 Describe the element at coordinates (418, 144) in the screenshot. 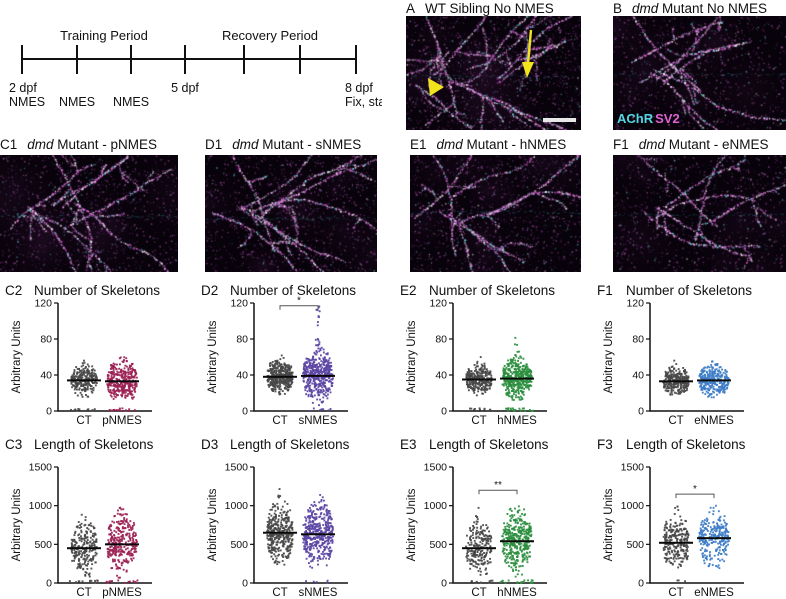

I see `panel-letter: E1` at that location.